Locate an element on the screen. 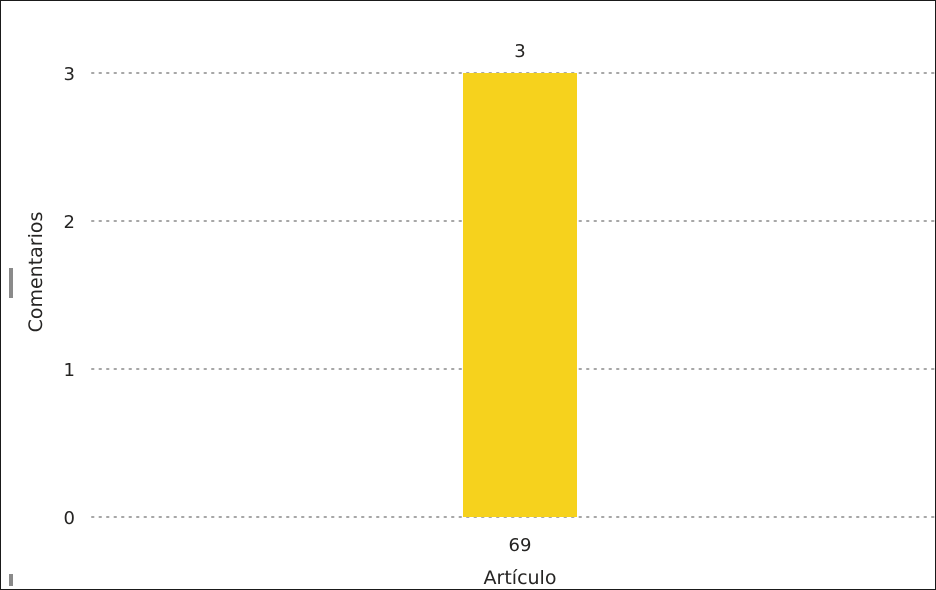 The image size is (936, 590). y-axis-title: Comentarios is located at coordinates (36, 272).